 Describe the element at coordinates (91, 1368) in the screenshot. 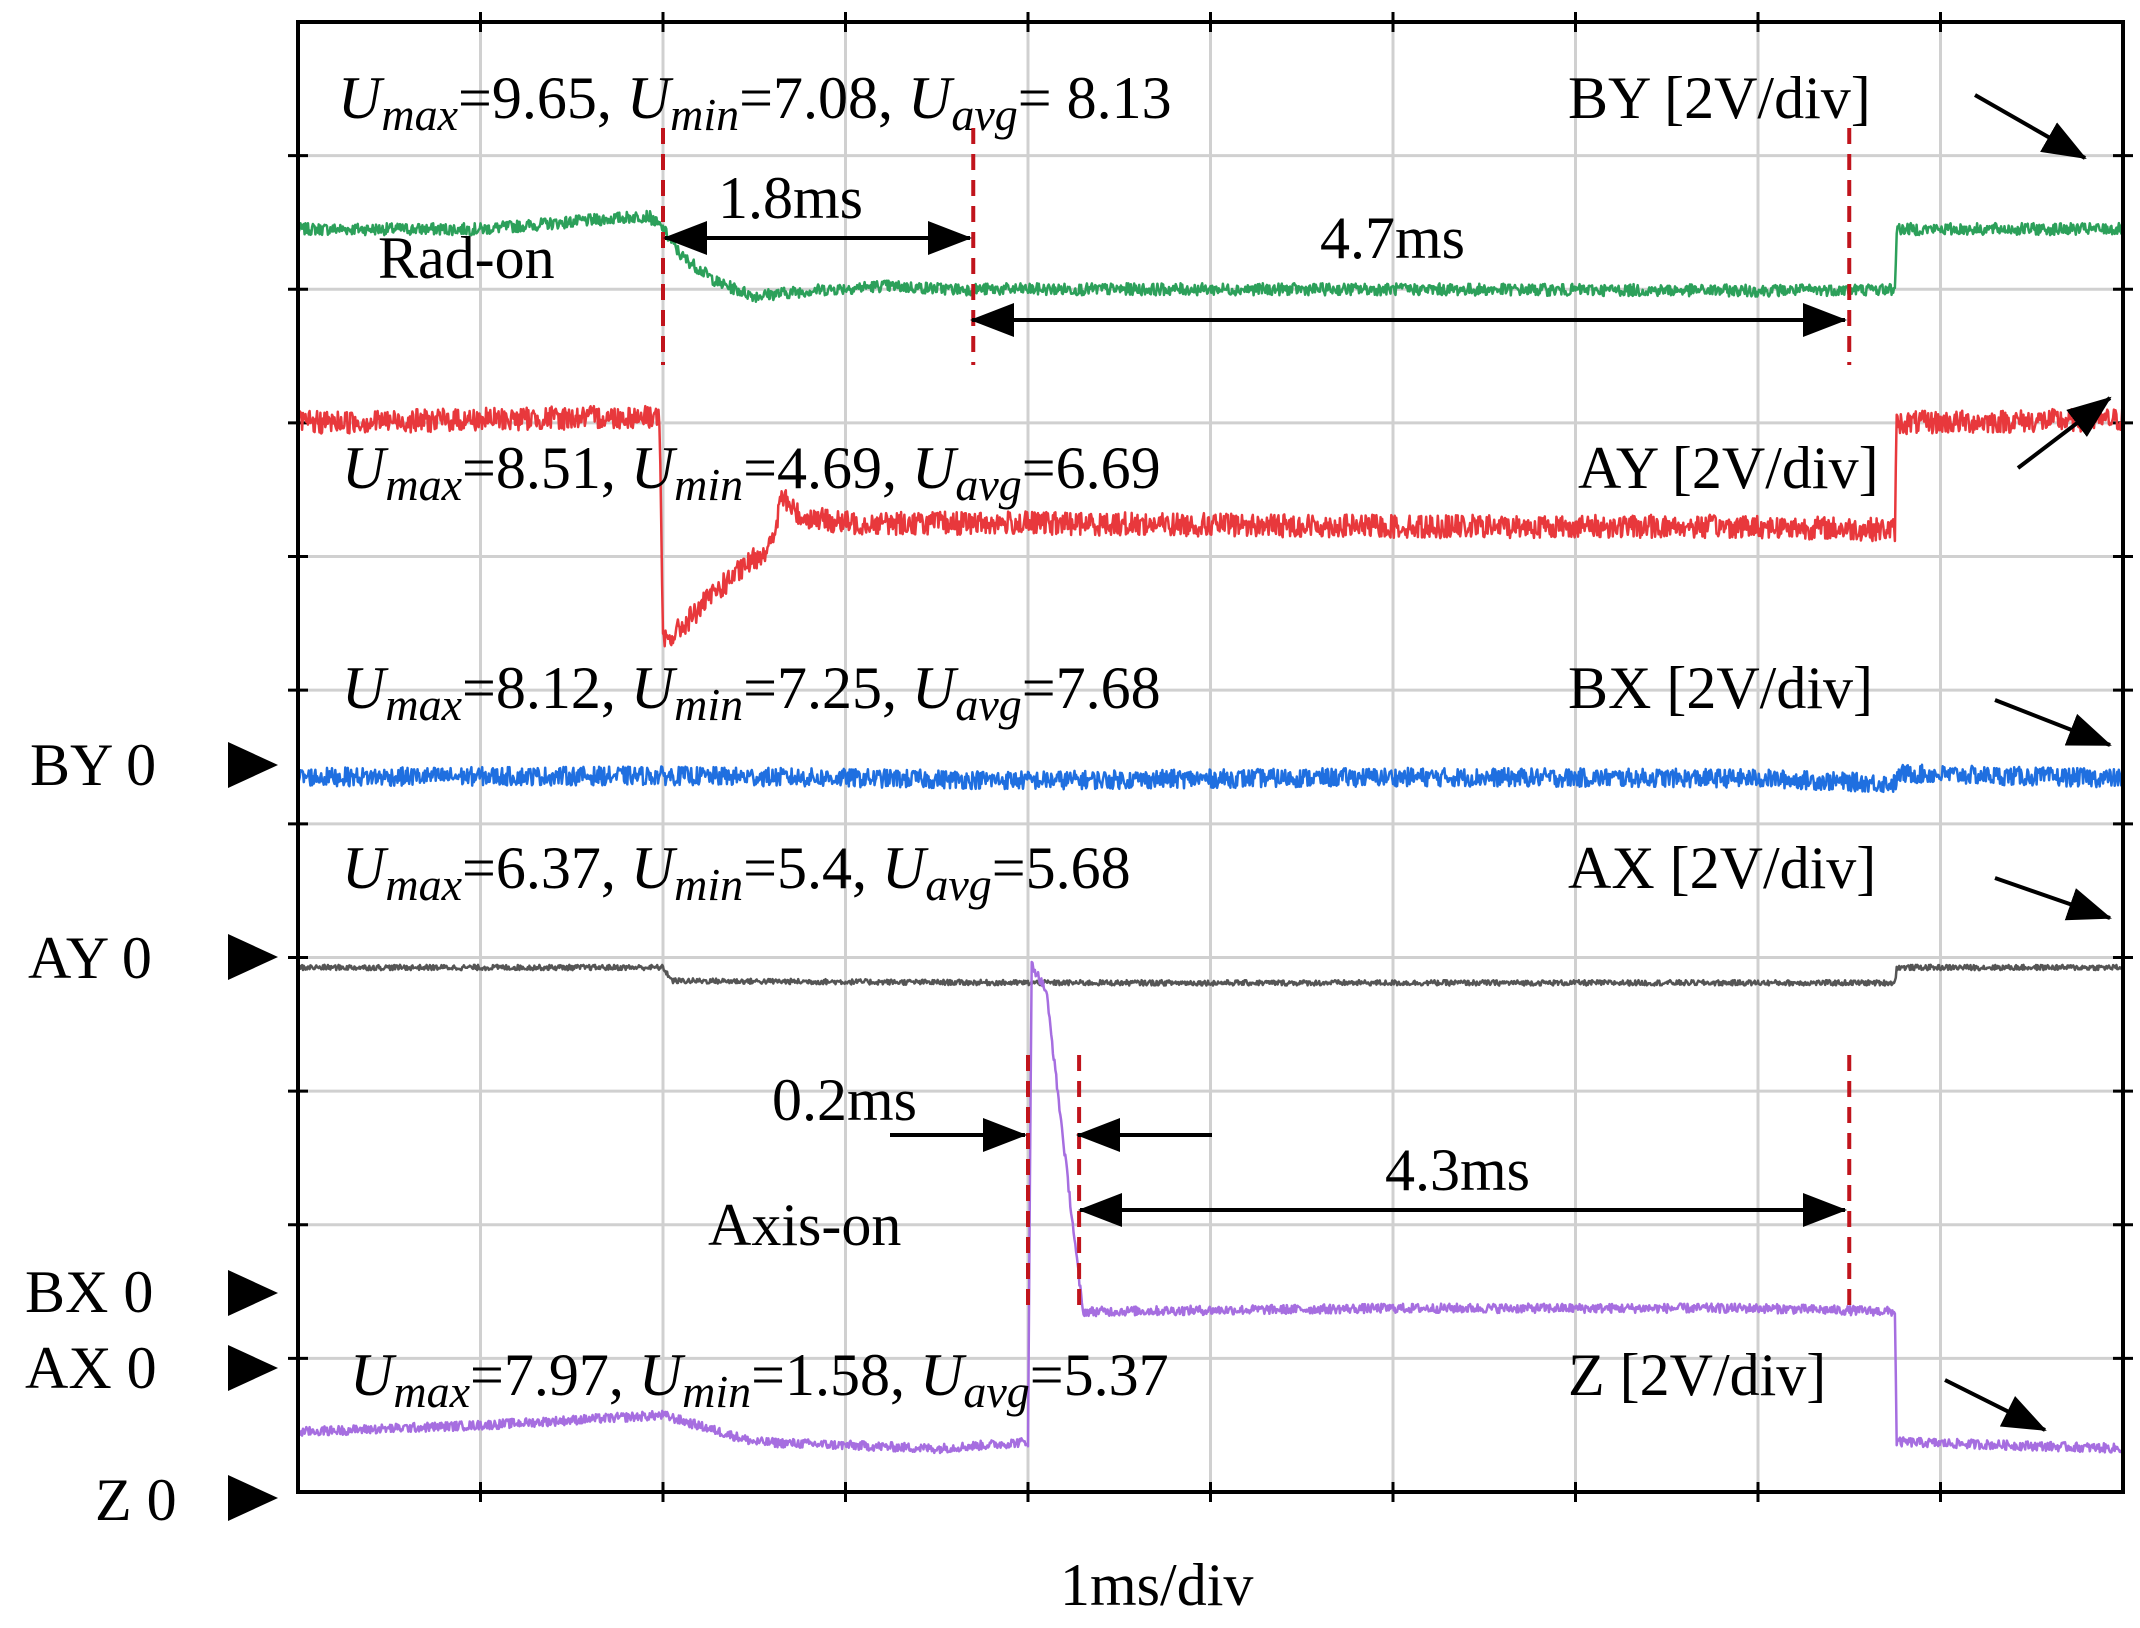

I see `svg-text: AX 0` at that location.